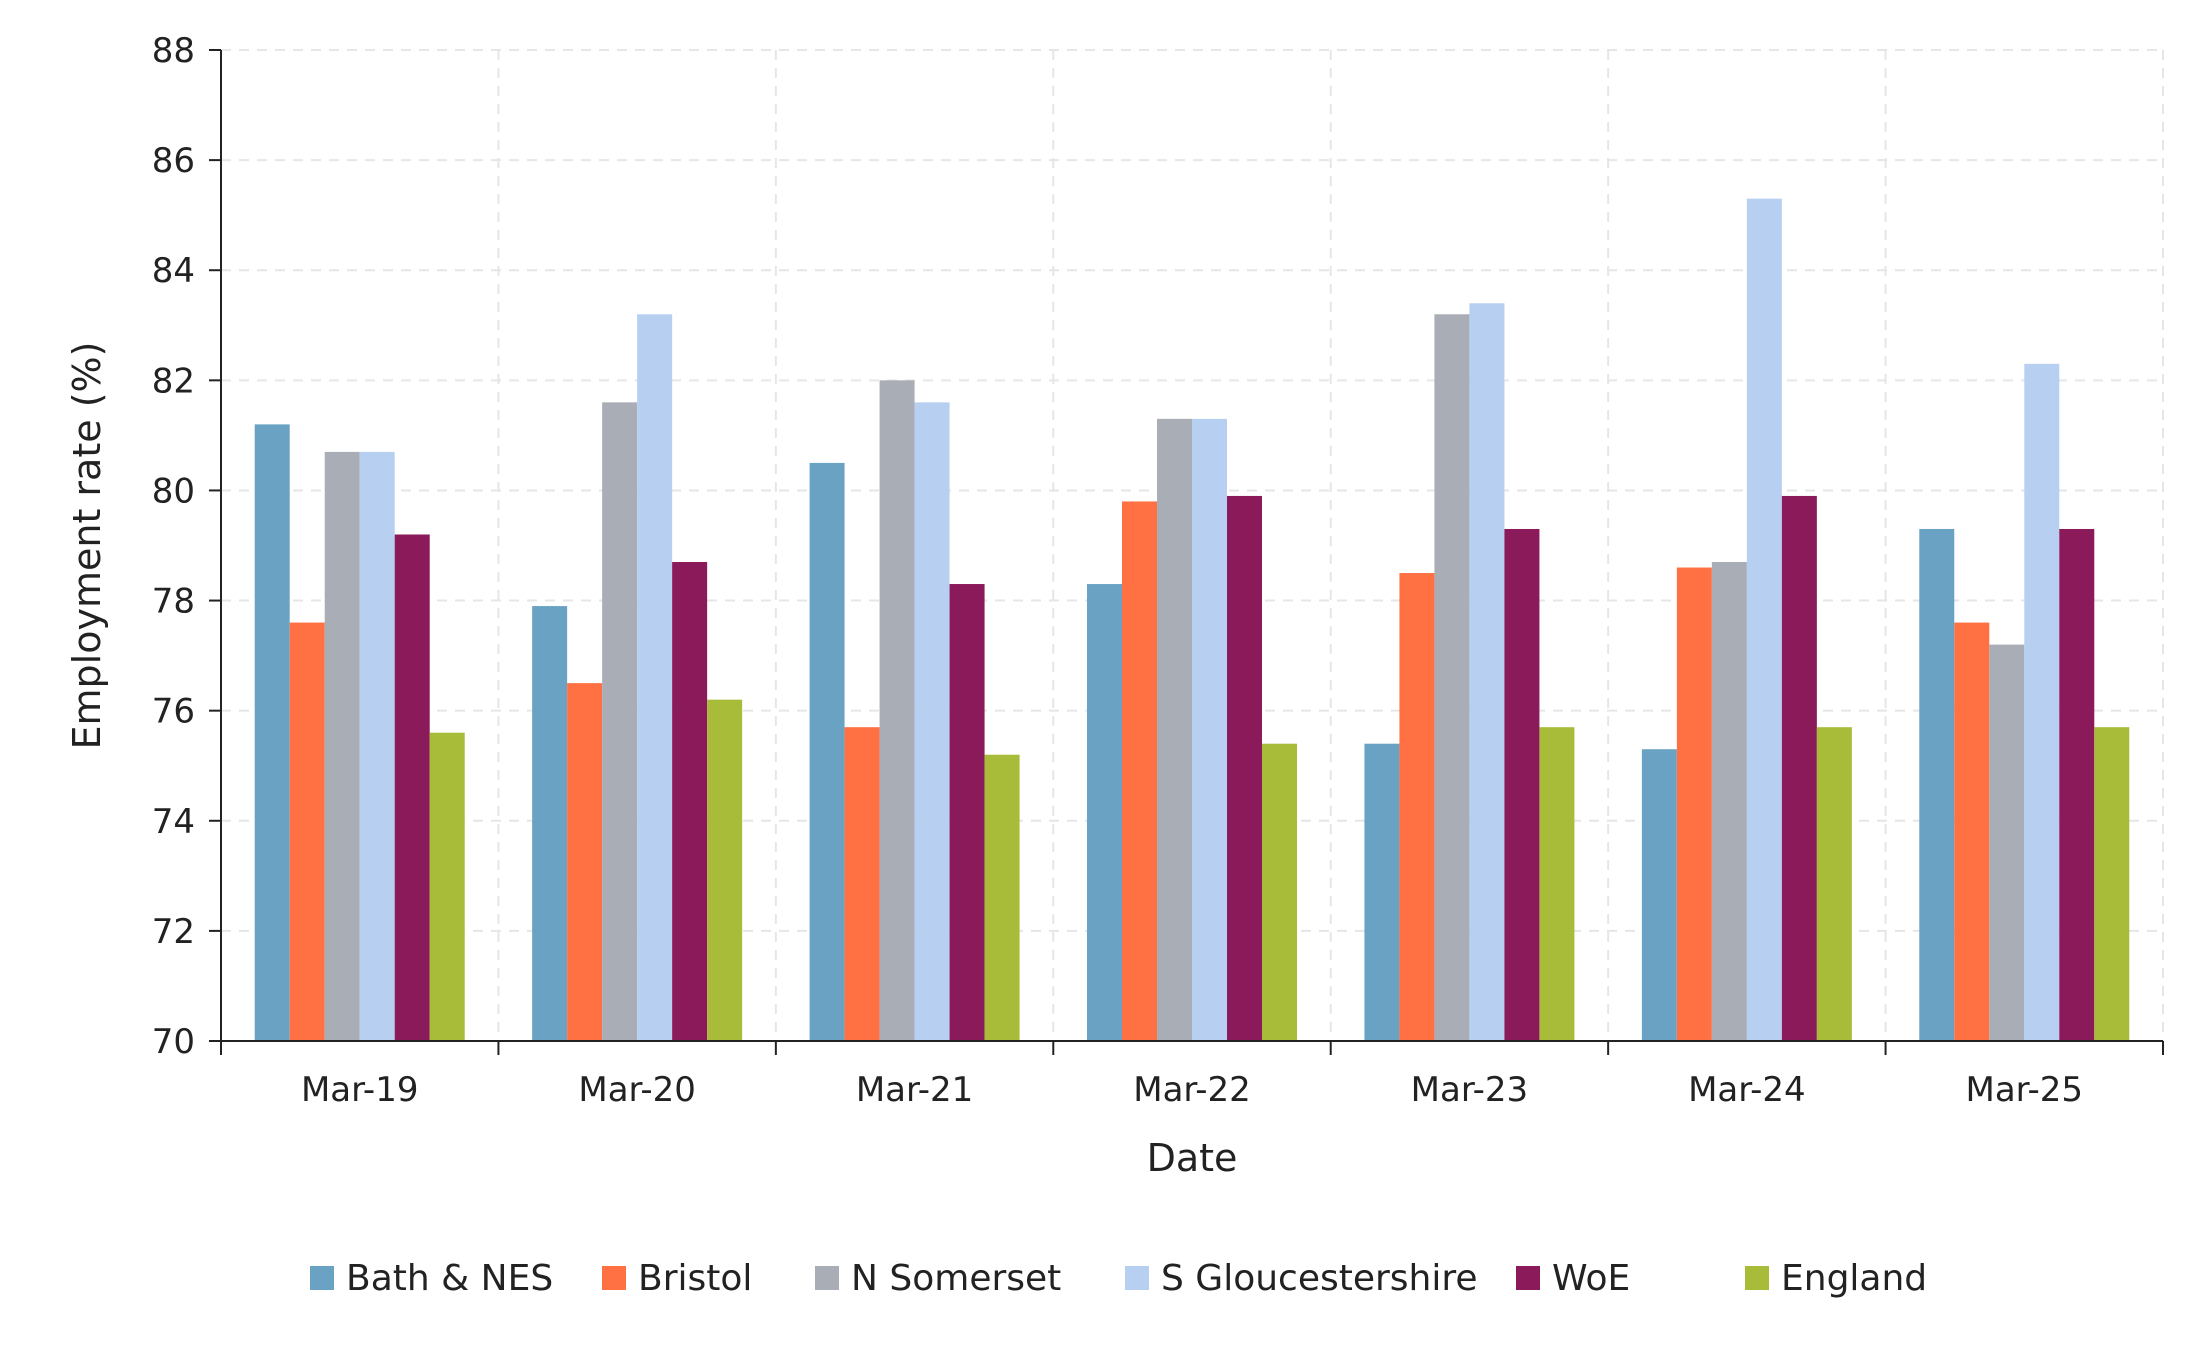 Image resolution: width=2199 pixels, height=1358 pixels. I want to click on y-tick-label: 72, so click(173, 932).